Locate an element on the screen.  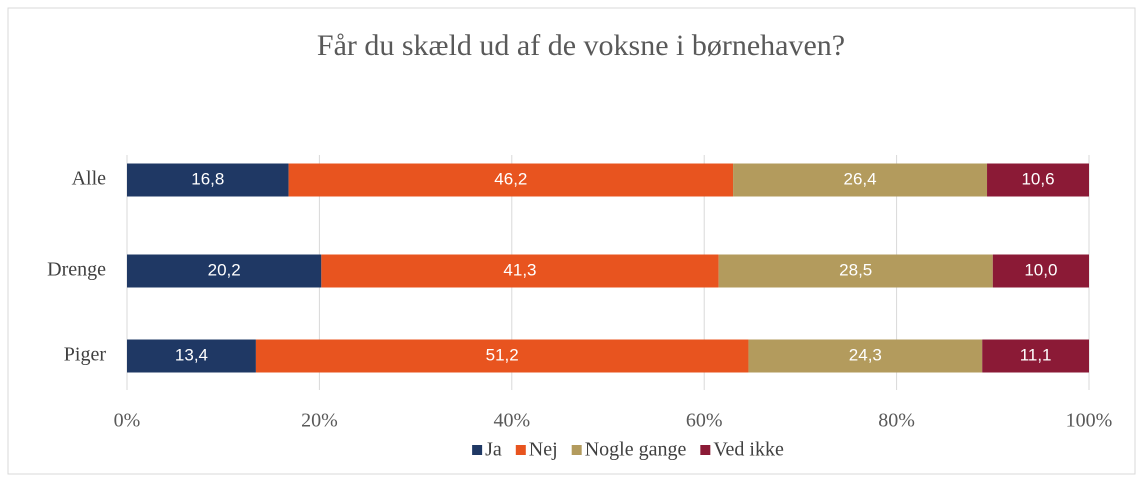
value-label: 46,2 is located at coordinates (510, 178).